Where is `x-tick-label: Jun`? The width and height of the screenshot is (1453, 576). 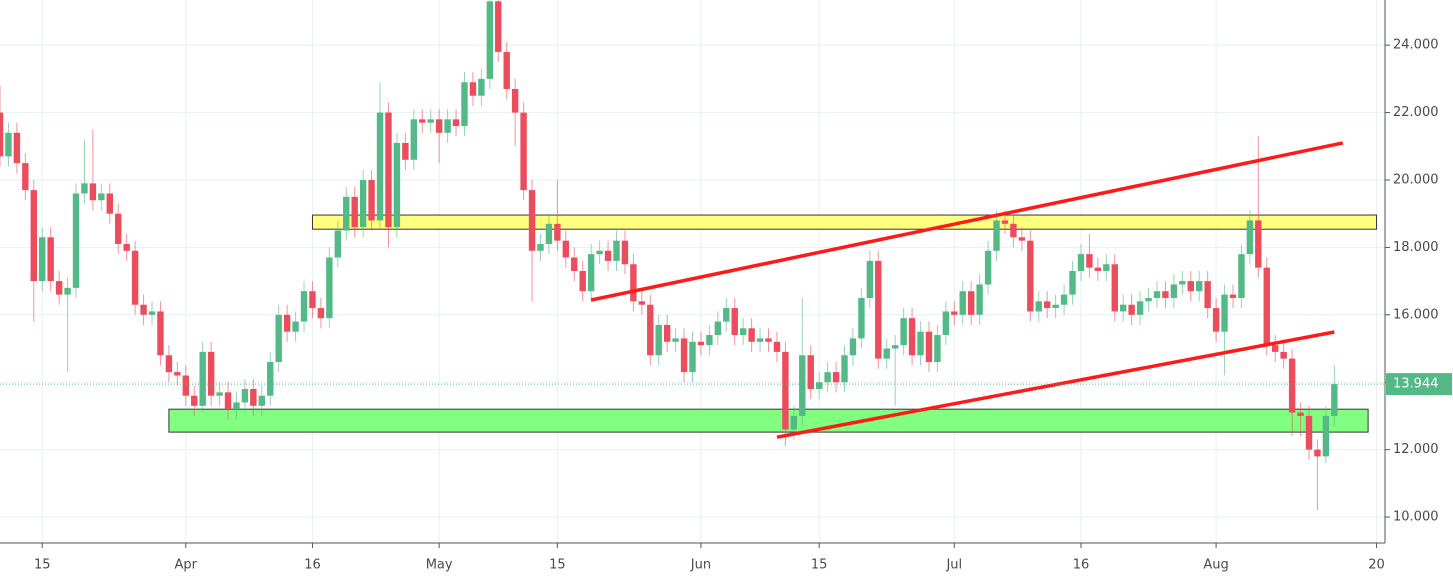
x-tick-label: Jun is located at coordinates (700, 565).